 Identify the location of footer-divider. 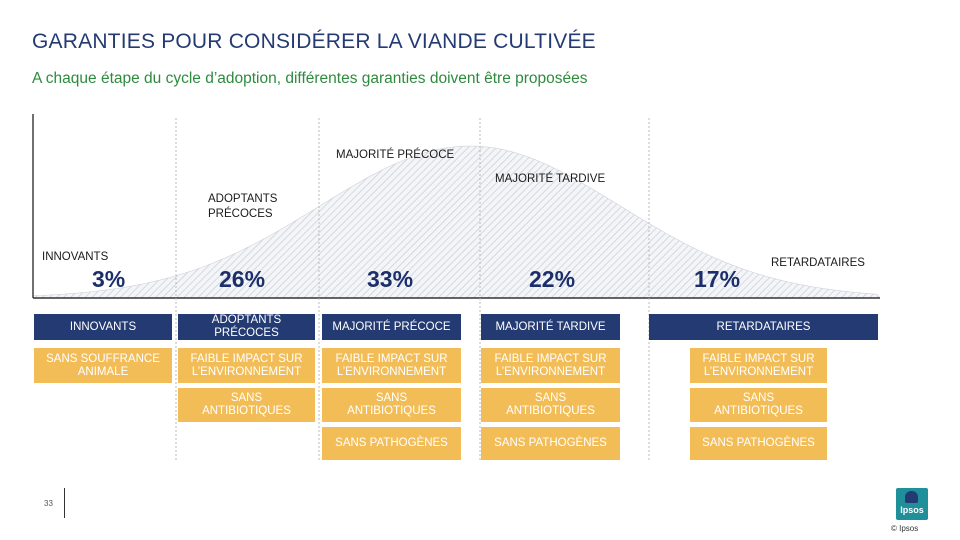
(64, 503).